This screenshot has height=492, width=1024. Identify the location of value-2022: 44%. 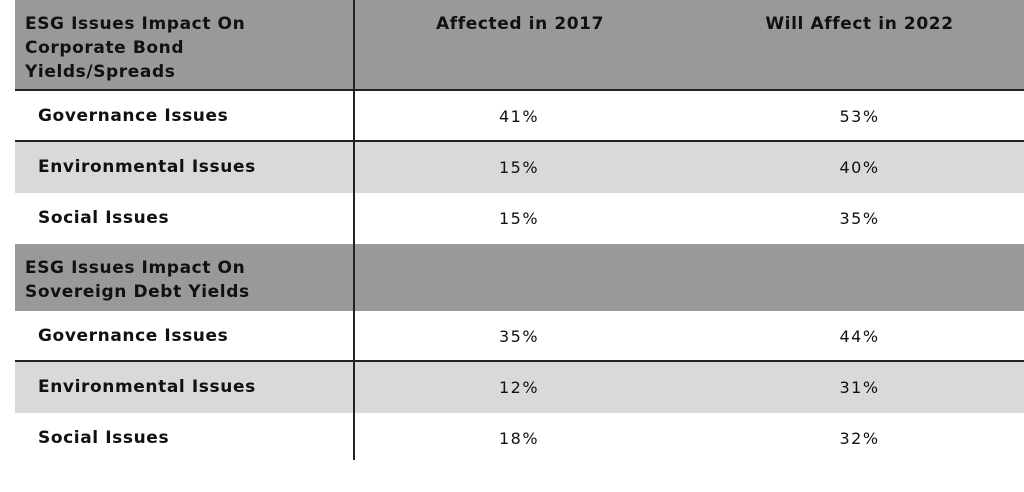
(859, 336).